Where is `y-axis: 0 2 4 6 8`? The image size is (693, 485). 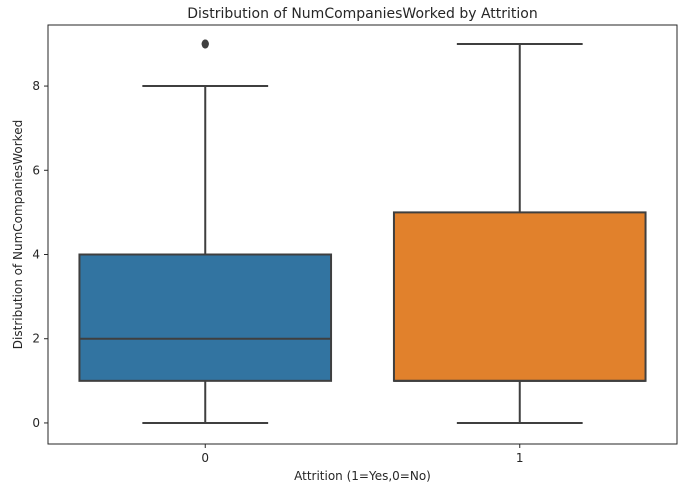 y-axis: 0 2 4 6 8 is located at coordinates (40, 254).